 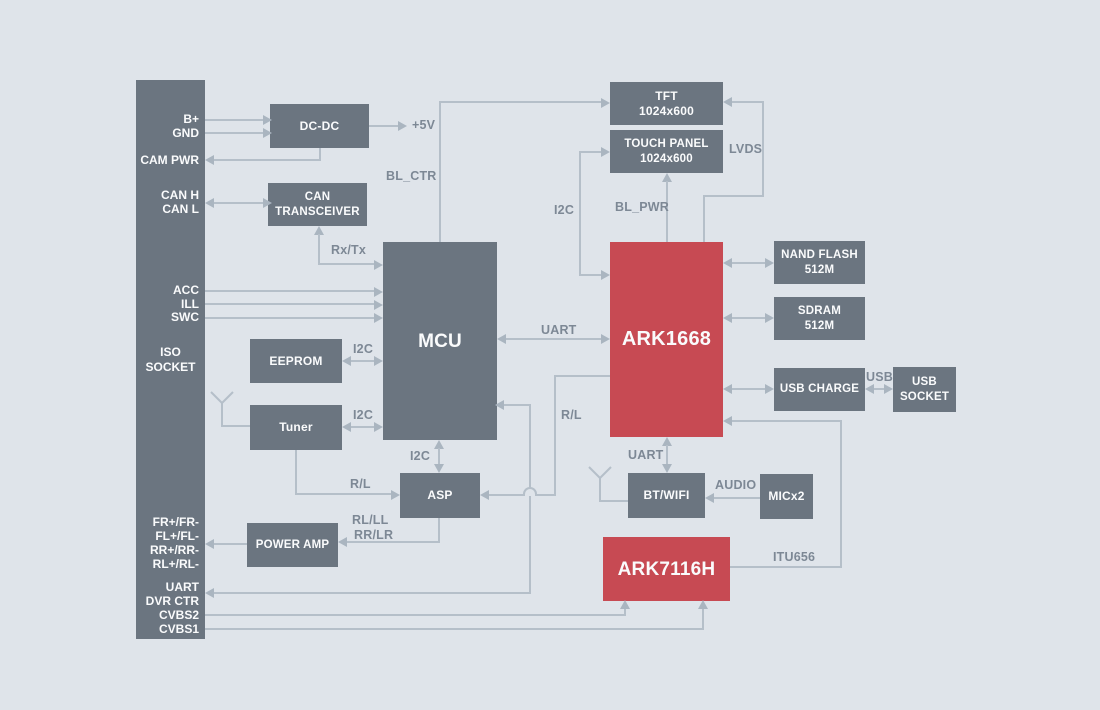 I want to click on wire-itu656-h2, so click(x=787, y=421).